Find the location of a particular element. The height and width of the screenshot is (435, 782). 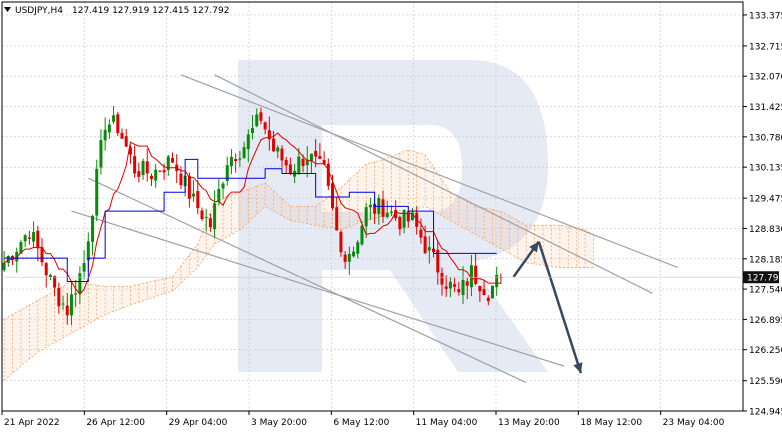

y-tick-label: 126.250 is located at coordinates (765, 351).